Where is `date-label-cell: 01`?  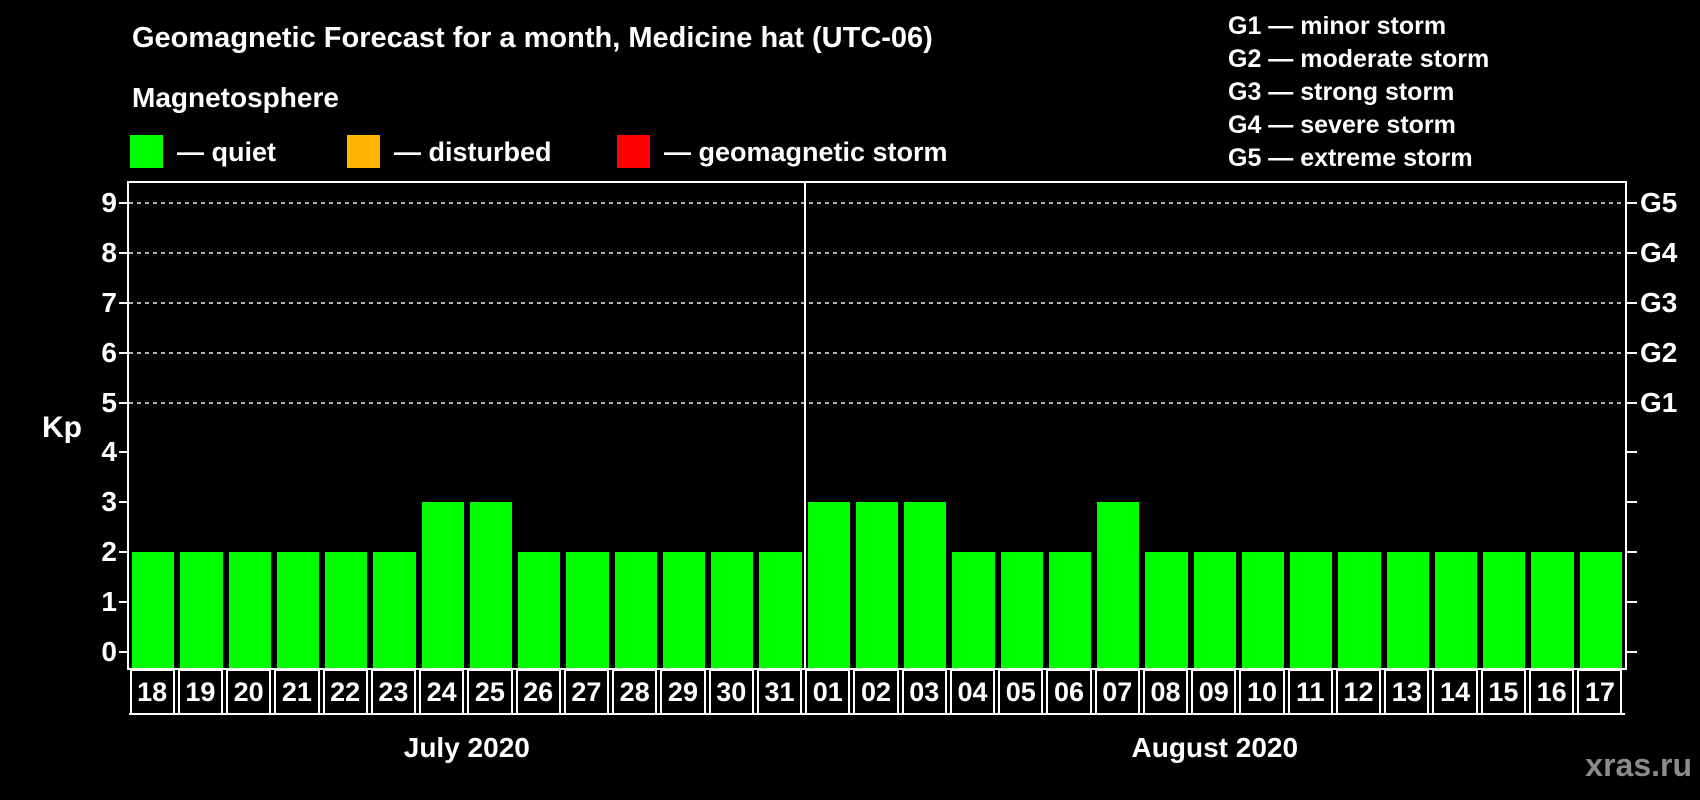 date-label-cell: 01 is located at coordinates (828, 692).